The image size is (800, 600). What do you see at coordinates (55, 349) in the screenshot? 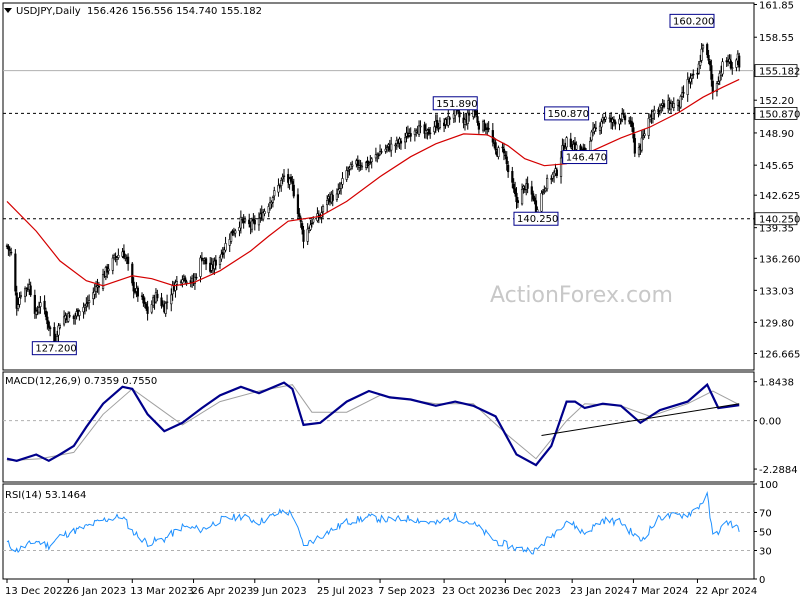
I see `annotation-label-0: 127.200` at bounding box center [55, 349].